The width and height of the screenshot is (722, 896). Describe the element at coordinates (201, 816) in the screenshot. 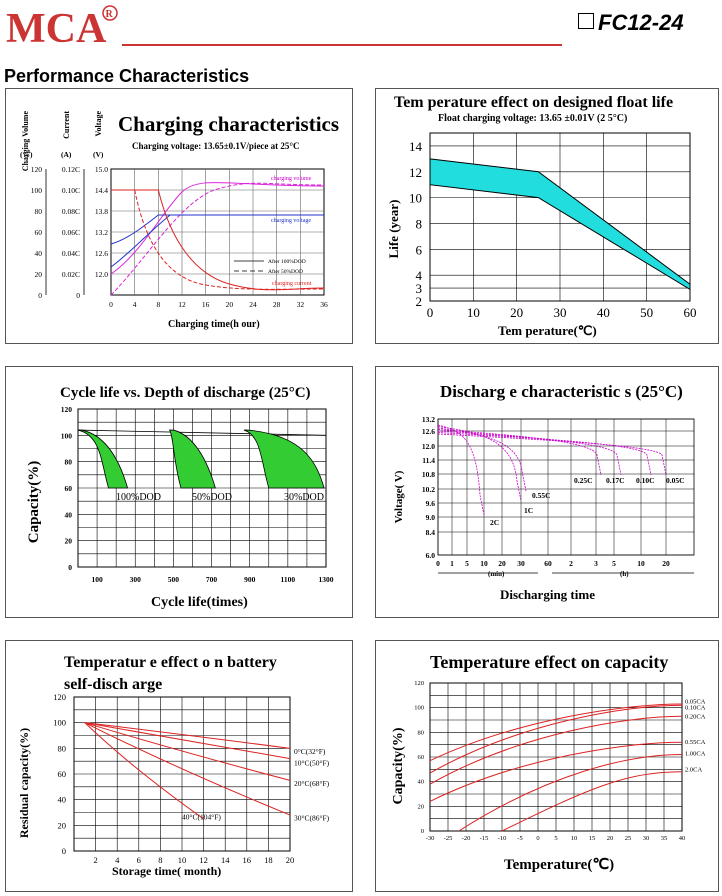

I see `temperature-label: 40°C(104°F)` at that location.